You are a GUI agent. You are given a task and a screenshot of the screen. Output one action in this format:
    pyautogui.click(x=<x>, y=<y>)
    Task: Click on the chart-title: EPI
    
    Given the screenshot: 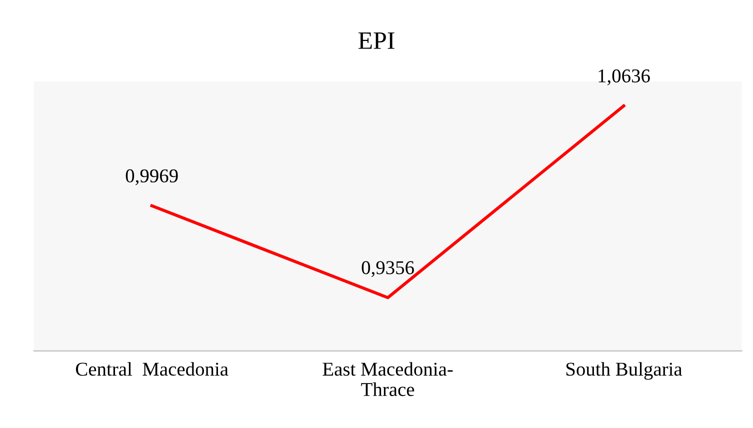 What is the action you would take?
    pyautogui.click(x=376, y=40)
    